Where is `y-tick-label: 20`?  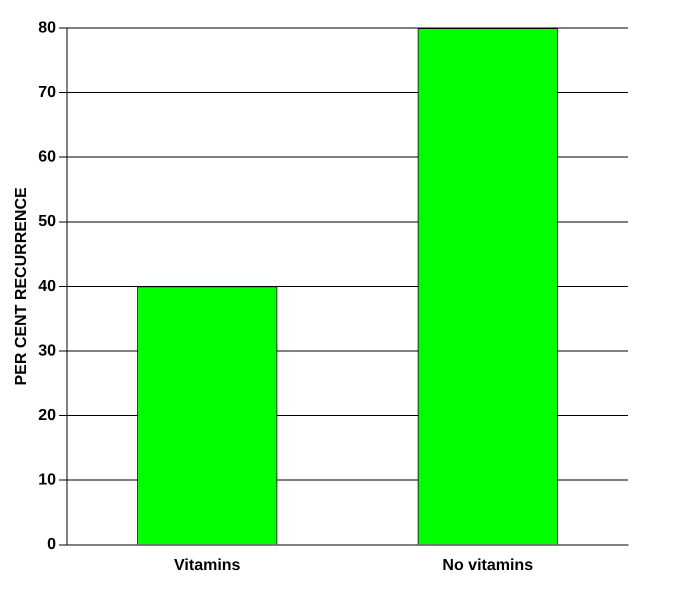
y-tick-label: 20 is located at coordinates (47, 415).